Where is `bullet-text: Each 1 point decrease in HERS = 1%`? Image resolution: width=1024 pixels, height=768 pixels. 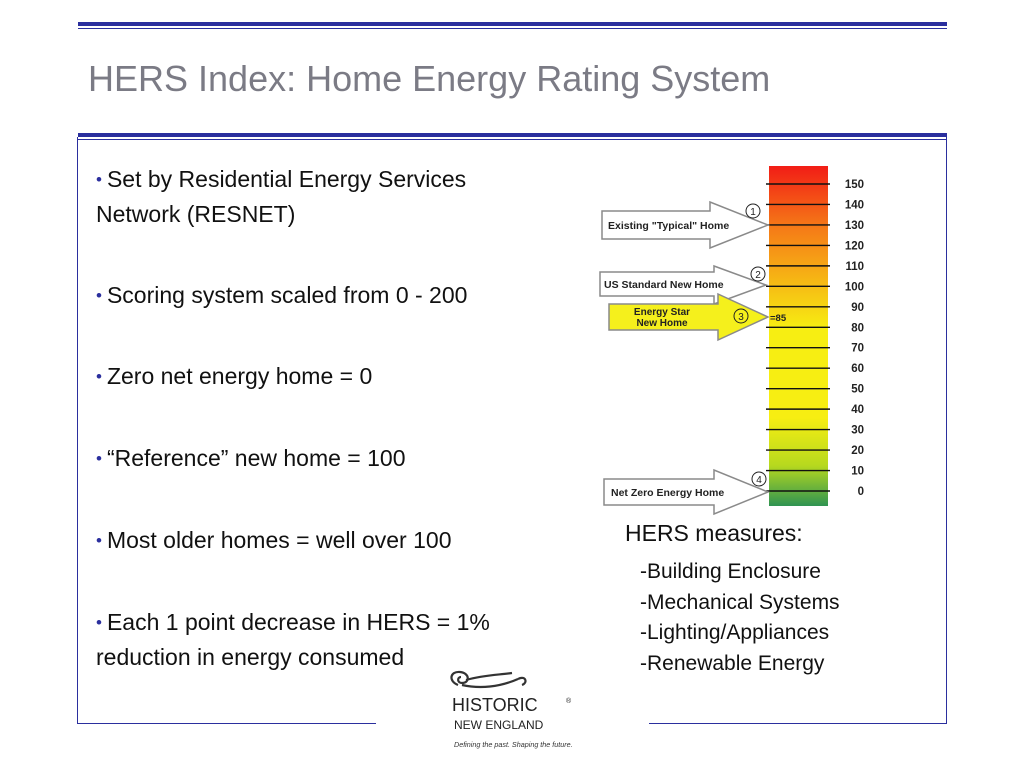
bullet-text: Each 1 point decrease in HERS = 1% is located at coordinates (298, 622).